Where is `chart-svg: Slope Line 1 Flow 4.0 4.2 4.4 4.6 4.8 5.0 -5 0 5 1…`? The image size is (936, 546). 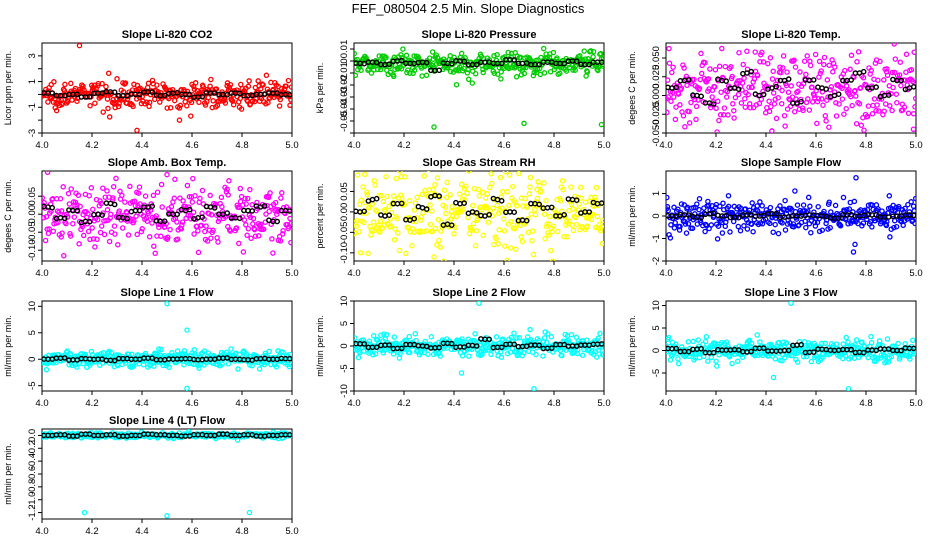 chart-svg: Slope Line 1 Flow 4.0 4.2 4.4 4.6 4.8 5.0 -5 0 5 1… is located at coordinates (151, 348).